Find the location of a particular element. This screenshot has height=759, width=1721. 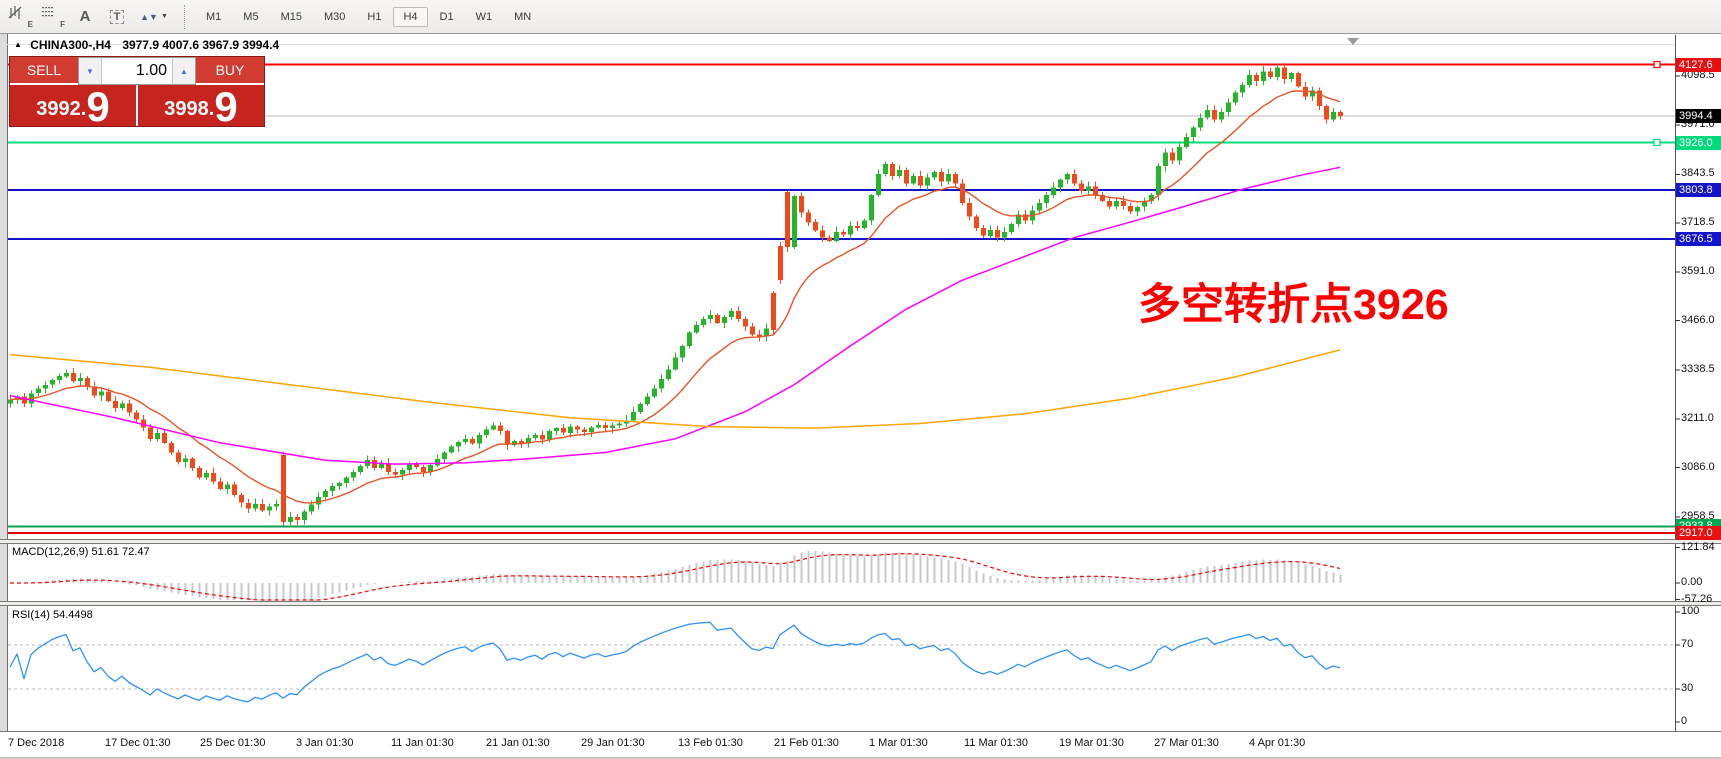

macd-tick-label: 121.84 is located at coordinates (1698, 546).